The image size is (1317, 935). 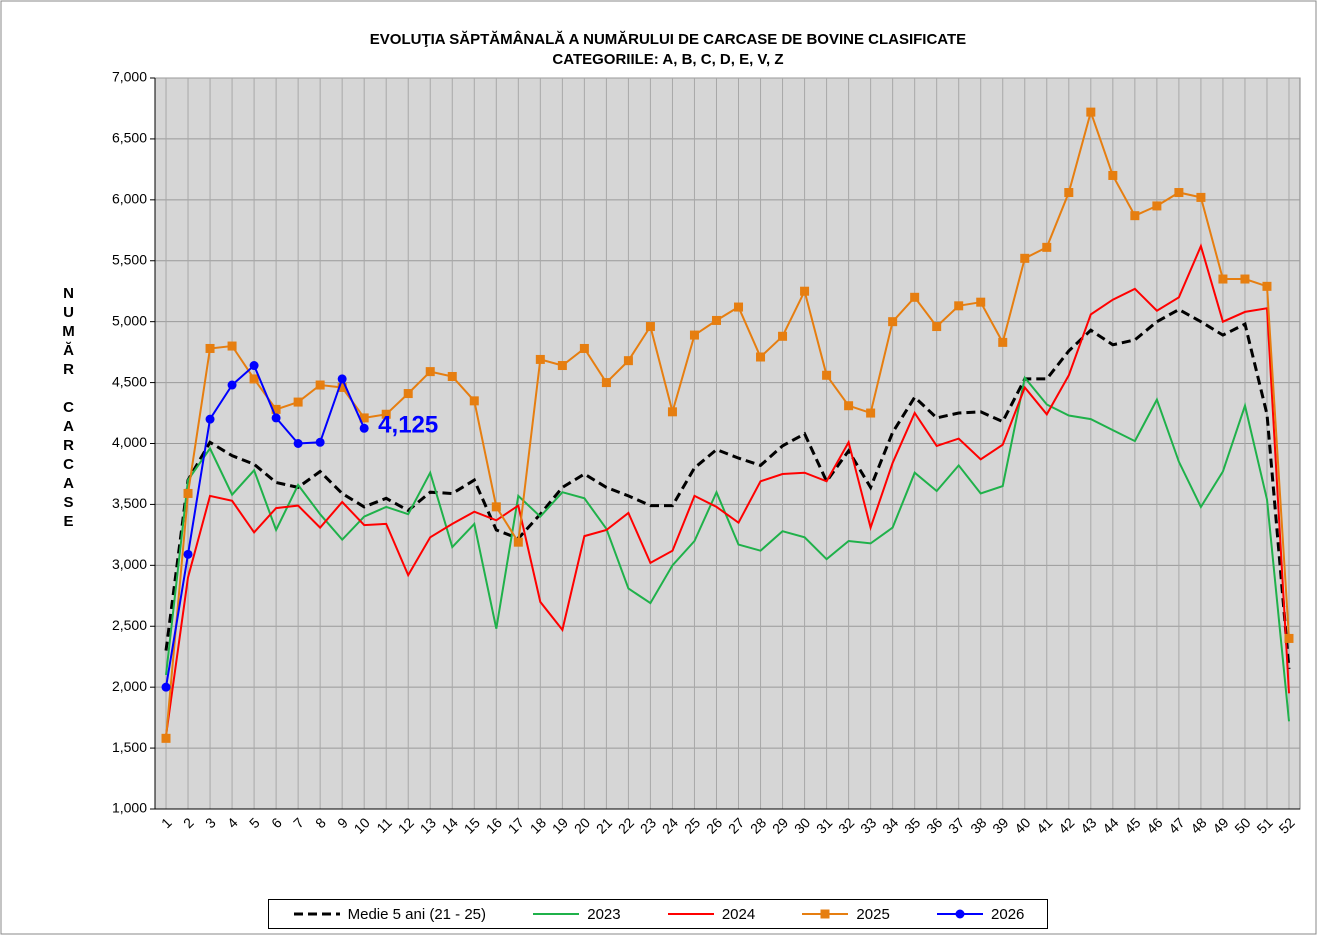 I want to click on x-tick-label: 8, so click(x=320, y=822).